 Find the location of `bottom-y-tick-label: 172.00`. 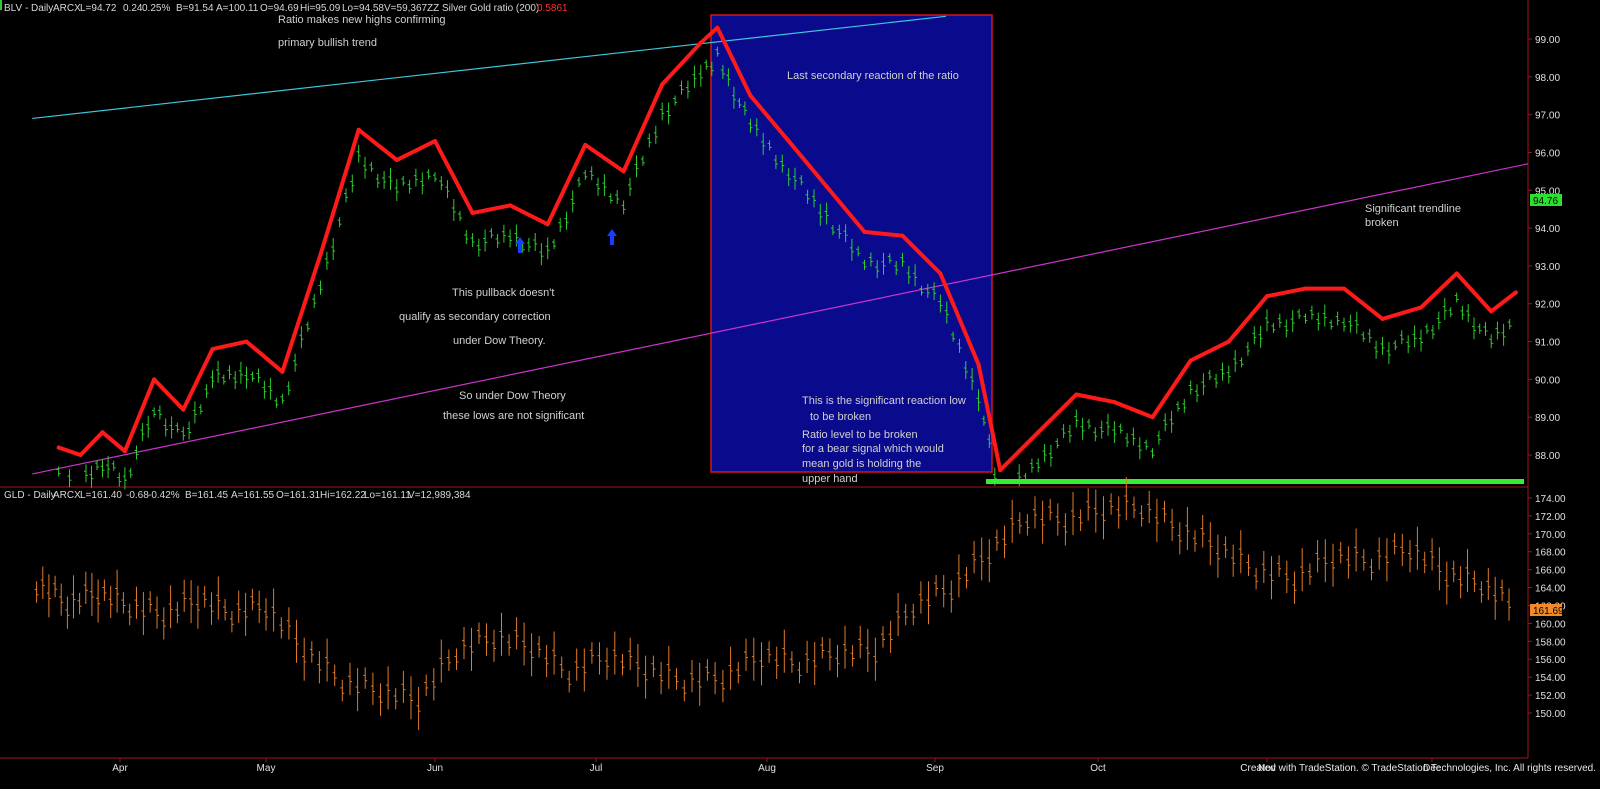

bottom-y-tick-label: 172.00 is located at coordinates (1550, 517).